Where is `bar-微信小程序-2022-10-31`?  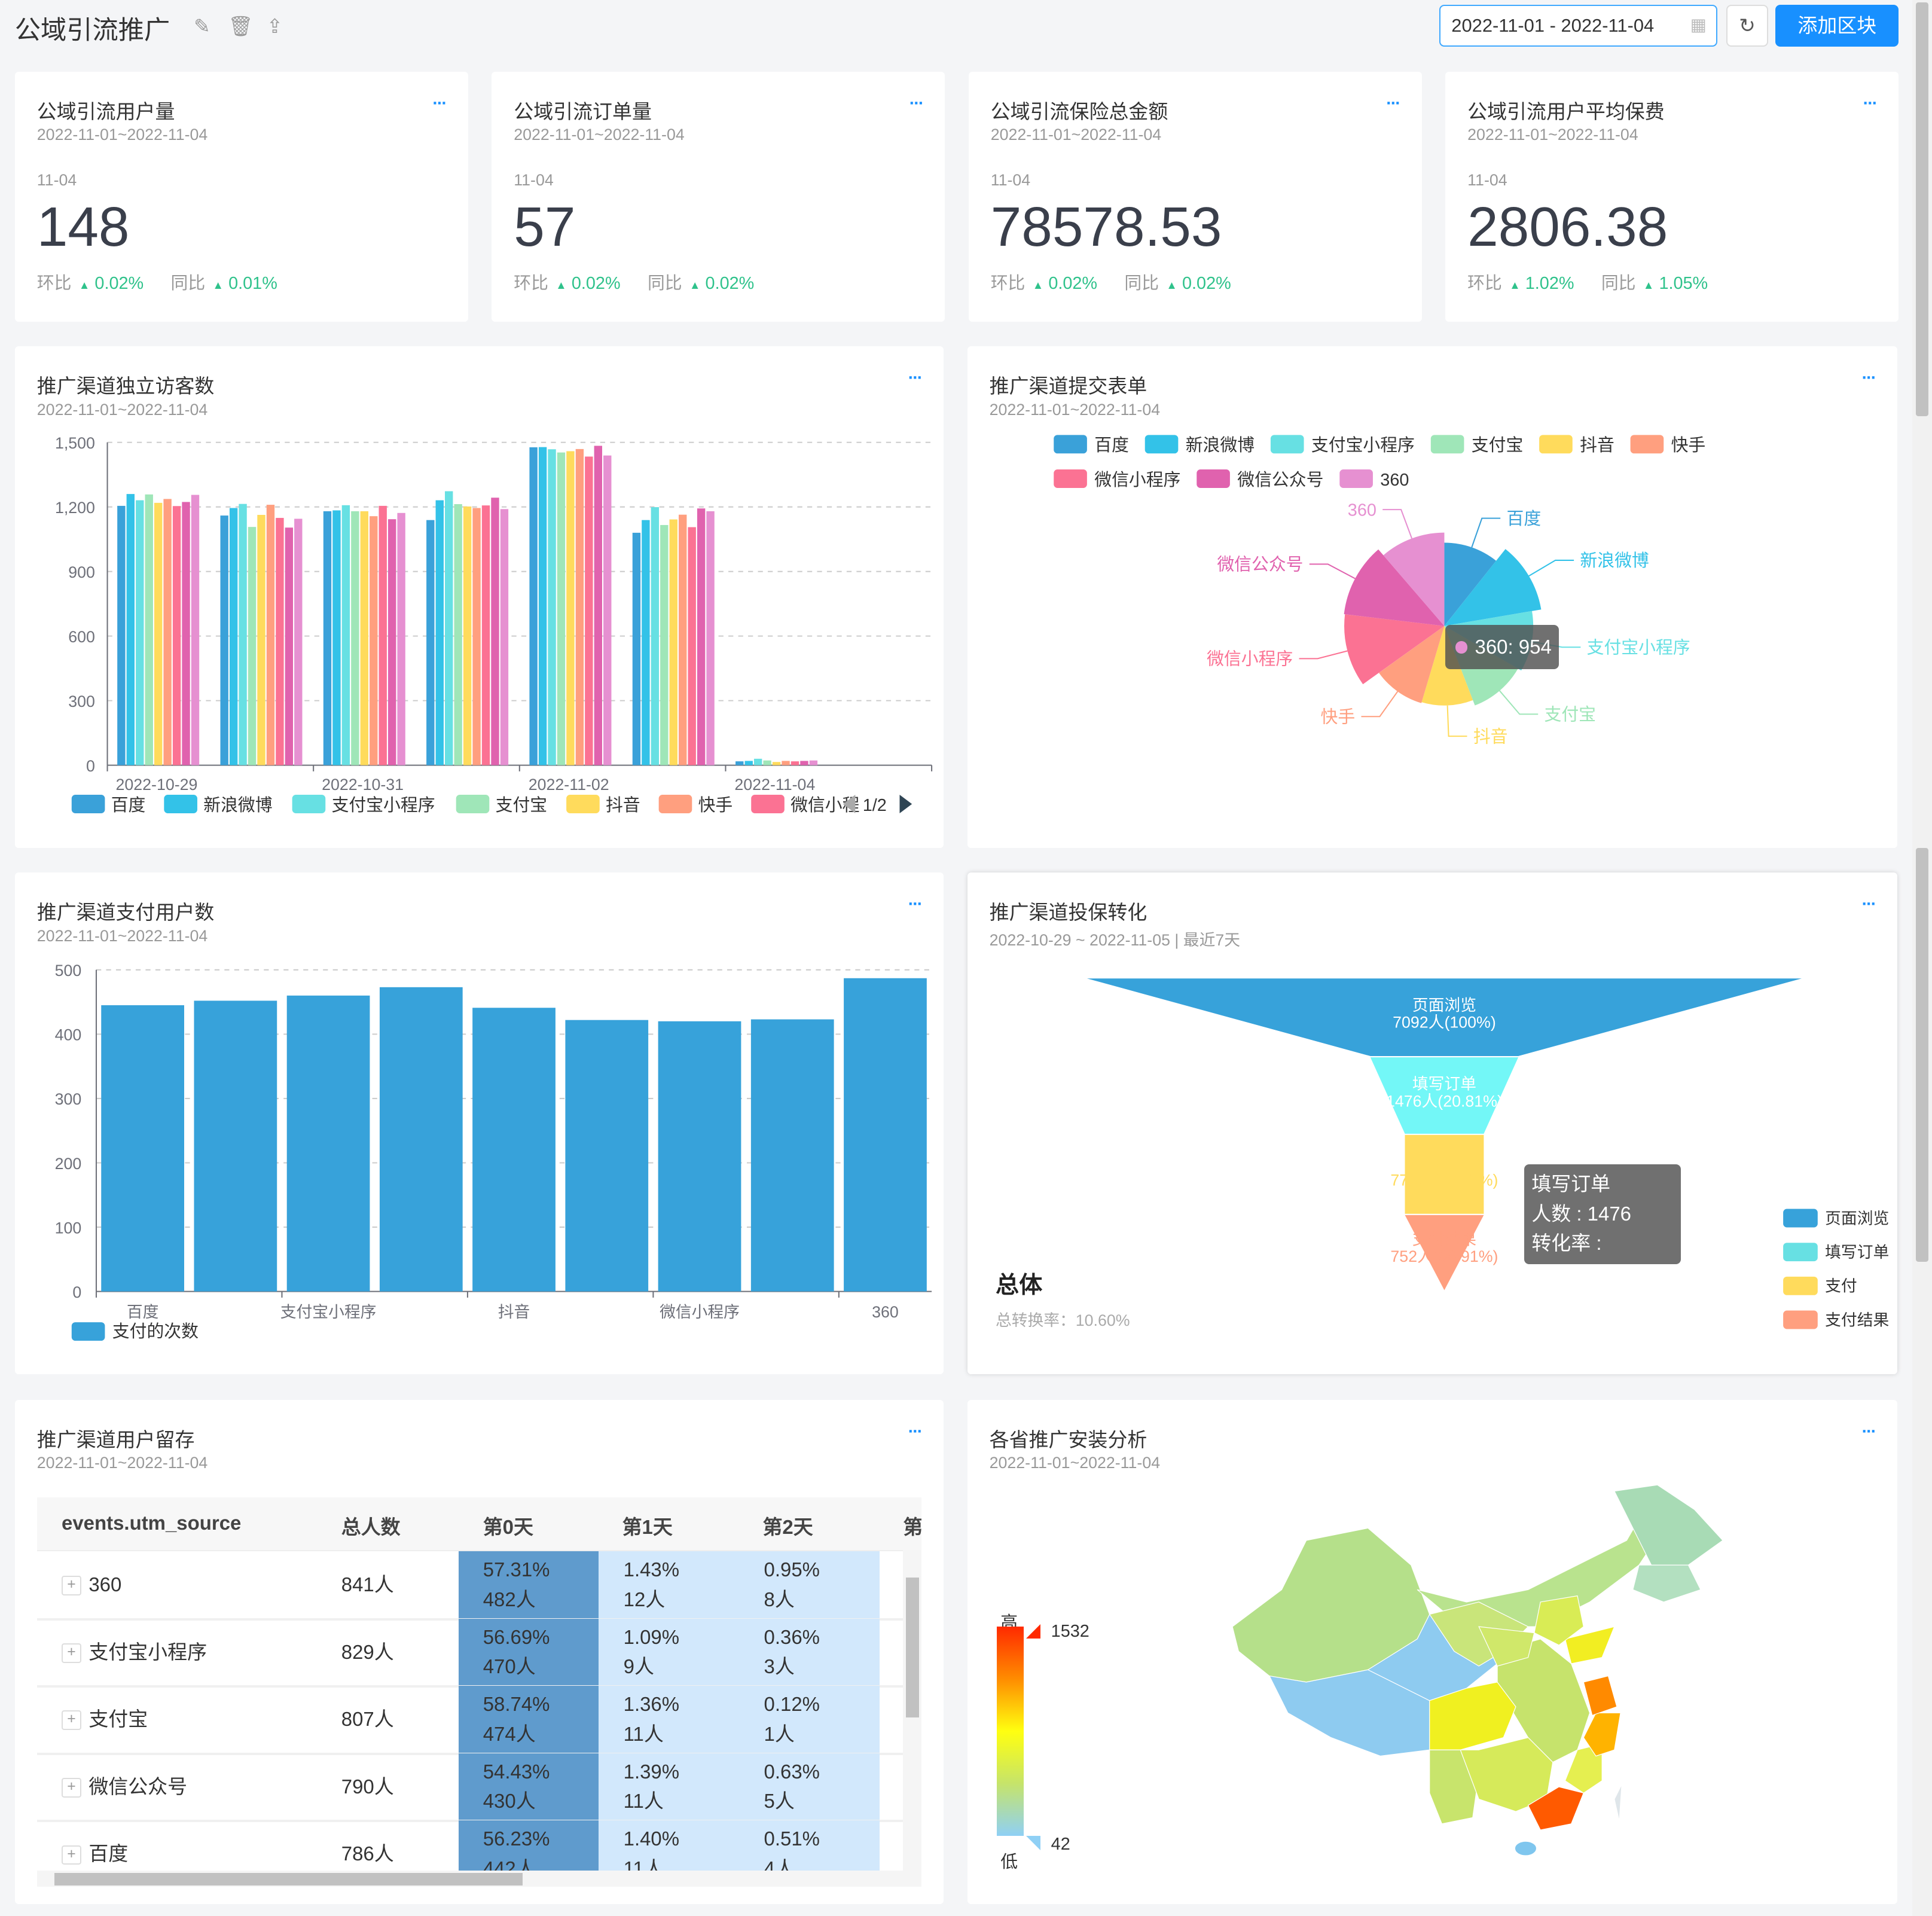
bar-微信小程序-2022-10-31 is located at coordinates (383, 635).